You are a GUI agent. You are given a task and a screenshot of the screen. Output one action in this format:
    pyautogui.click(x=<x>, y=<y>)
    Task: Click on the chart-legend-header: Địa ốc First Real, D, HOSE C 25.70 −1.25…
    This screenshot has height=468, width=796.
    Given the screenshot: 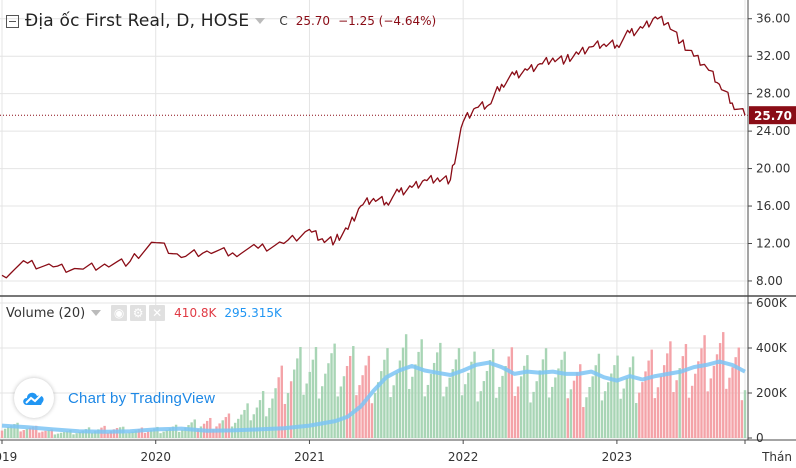 What is the action you would take?
    pyautogui.click(x=221, y=21)
    